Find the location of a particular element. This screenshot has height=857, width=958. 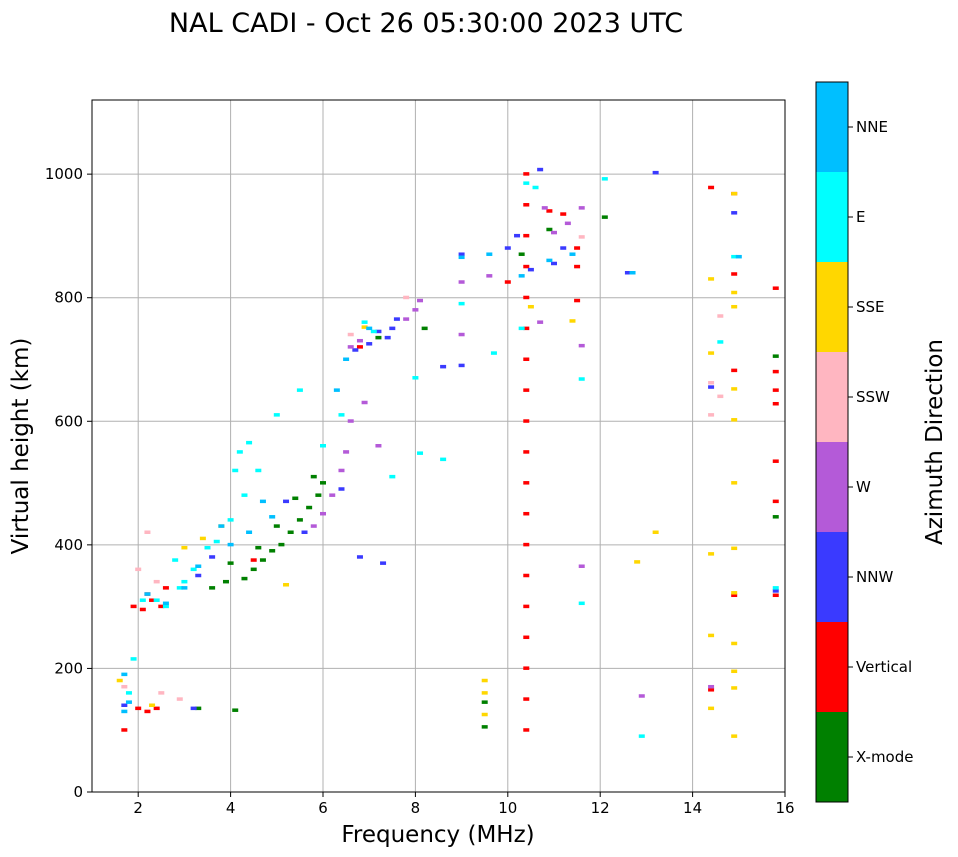

colorbar-tick-label: W is located at coordinates (863, 487).